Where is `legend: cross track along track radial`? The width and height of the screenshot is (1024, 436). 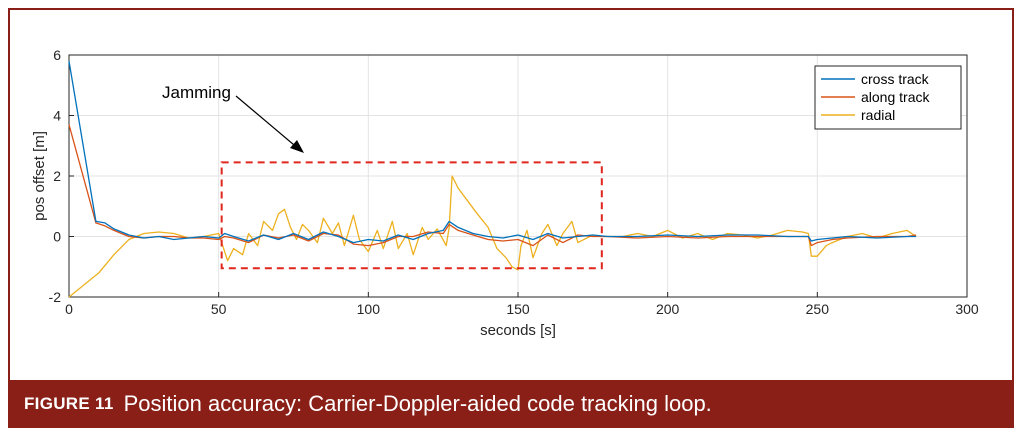
legend: cross track along track radial is located at coordinates (888, 97).